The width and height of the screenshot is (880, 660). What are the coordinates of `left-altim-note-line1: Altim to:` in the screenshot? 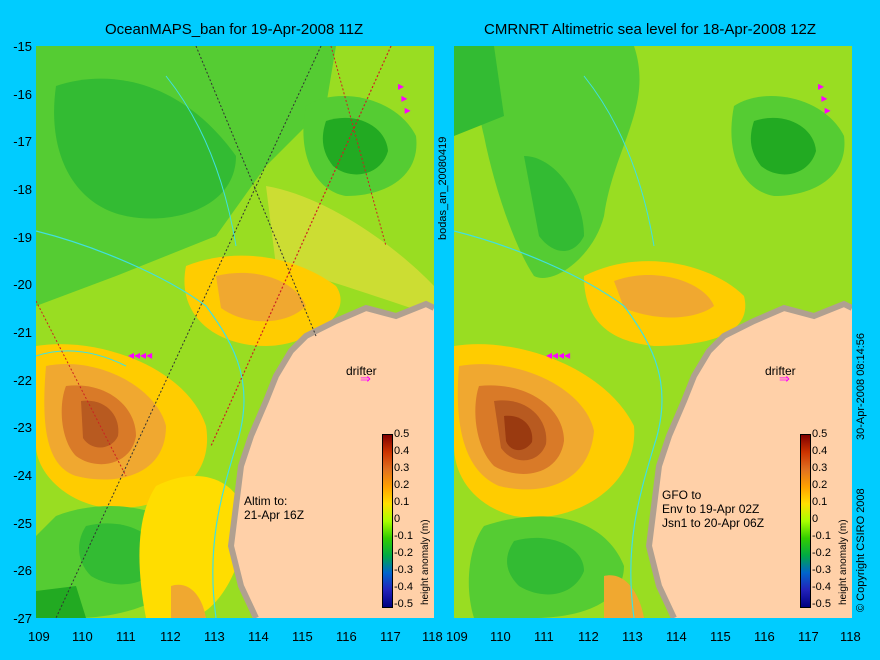 It's located at (266, 501).